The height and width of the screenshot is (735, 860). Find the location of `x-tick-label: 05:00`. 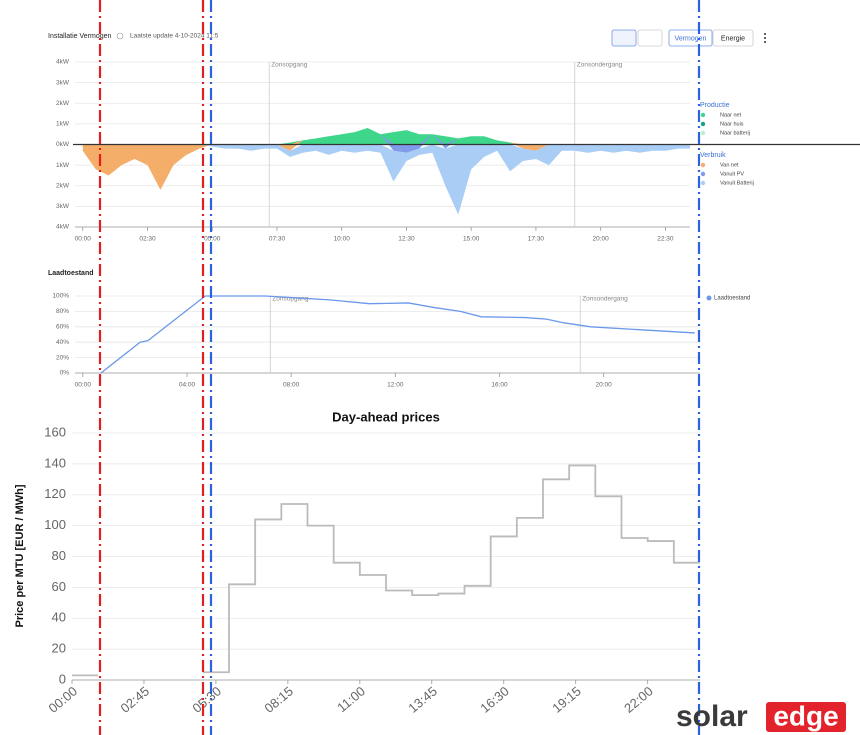

x-tick-label: 05:00 is located at coordinates (212, 239).